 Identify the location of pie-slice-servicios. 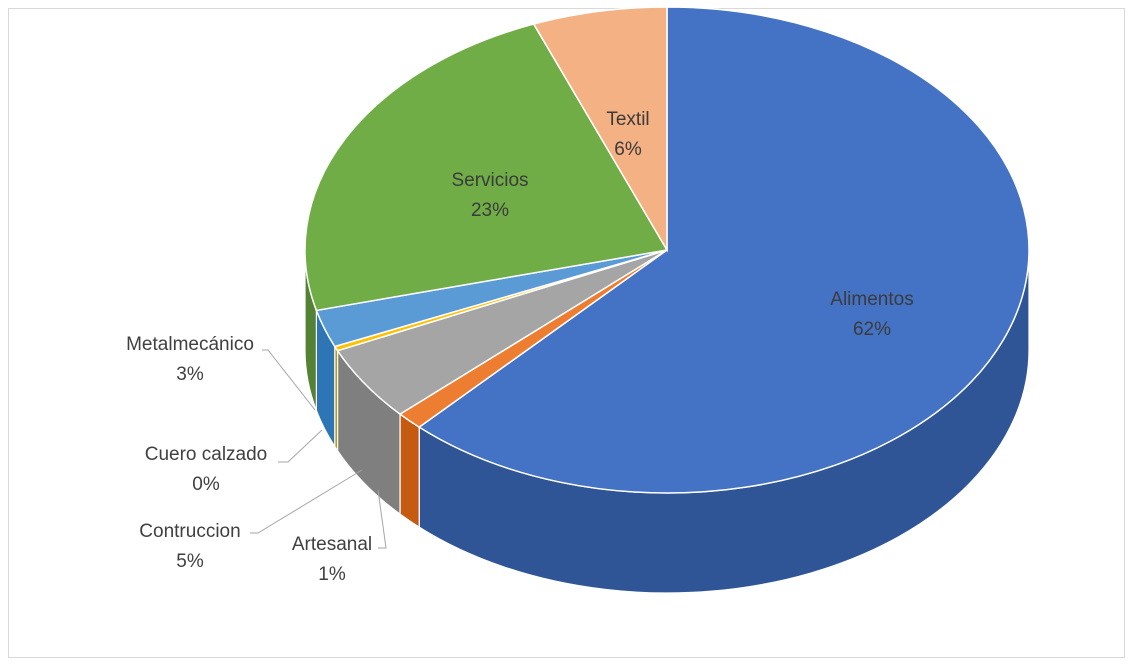
(486, 167).